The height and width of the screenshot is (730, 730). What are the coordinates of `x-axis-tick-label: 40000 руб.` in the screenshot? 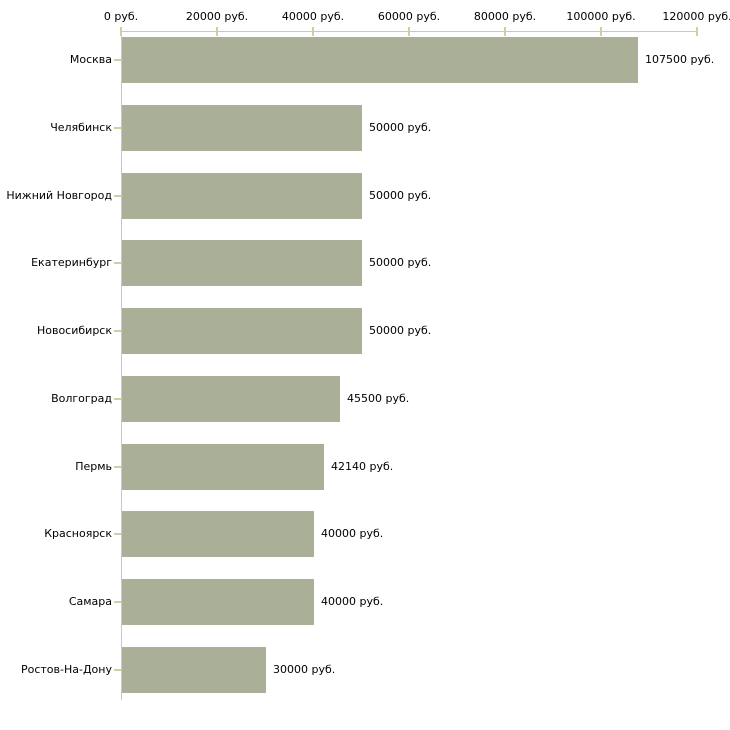 It's located at (313, 16).